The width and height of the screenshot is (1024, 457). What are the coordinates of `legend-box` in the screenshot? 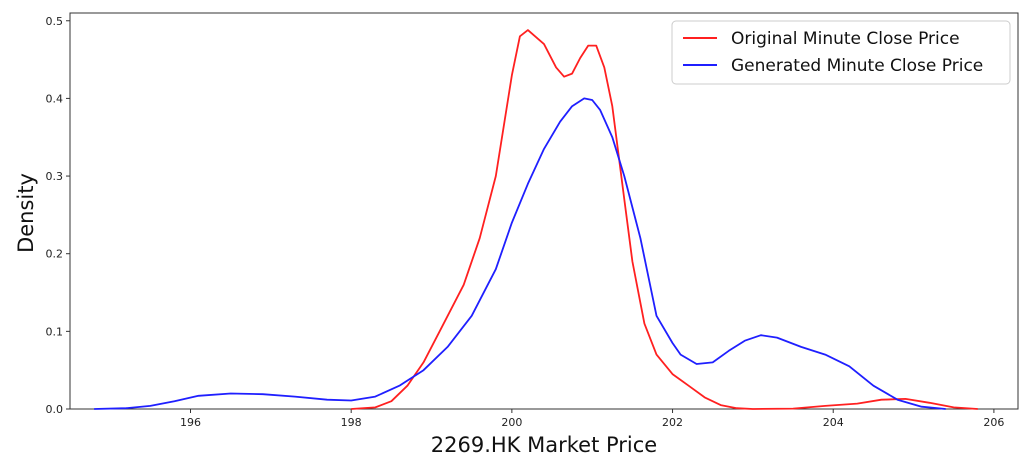 It's located at (841, 52).